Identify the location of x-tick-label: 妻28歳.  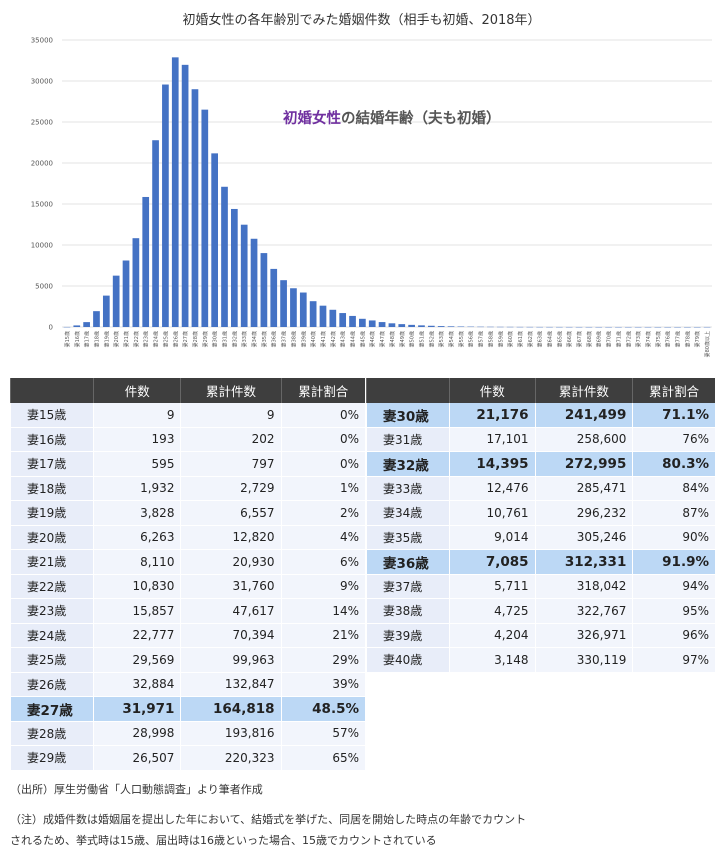
(195, 339).